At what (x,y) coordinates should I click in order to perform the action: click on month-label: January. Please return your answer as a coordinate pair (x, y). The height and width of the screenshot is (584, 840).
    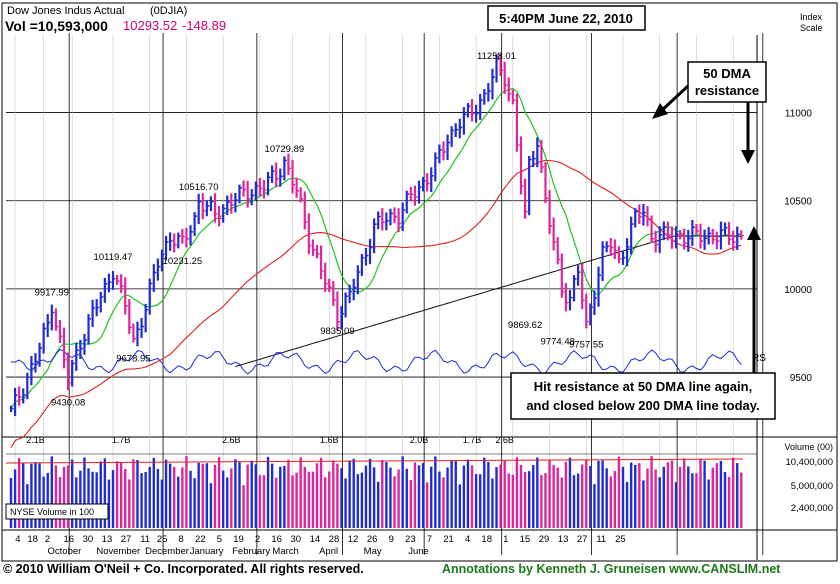
    Looking at the image, I should click on (207, 551).